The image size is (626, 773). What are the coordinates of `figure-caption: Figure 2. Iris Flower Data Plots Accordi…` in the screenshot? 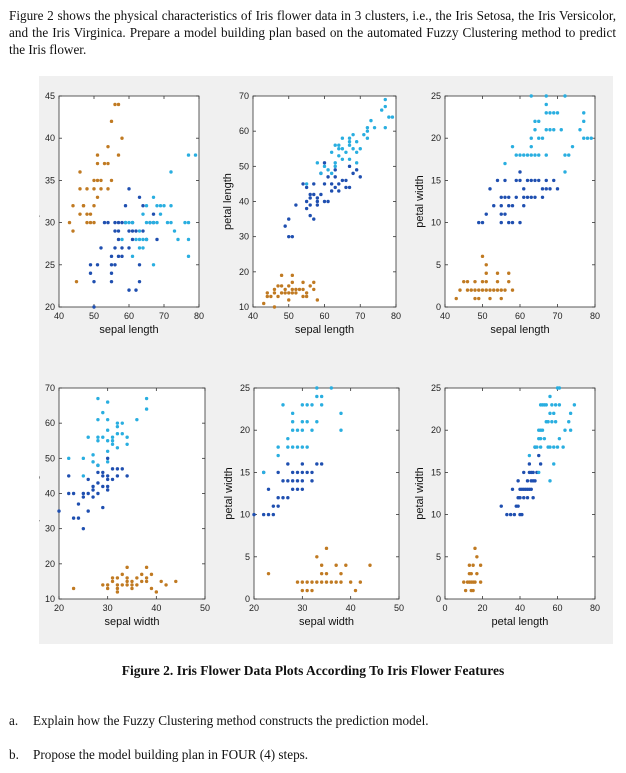 It's located at (313, 670).